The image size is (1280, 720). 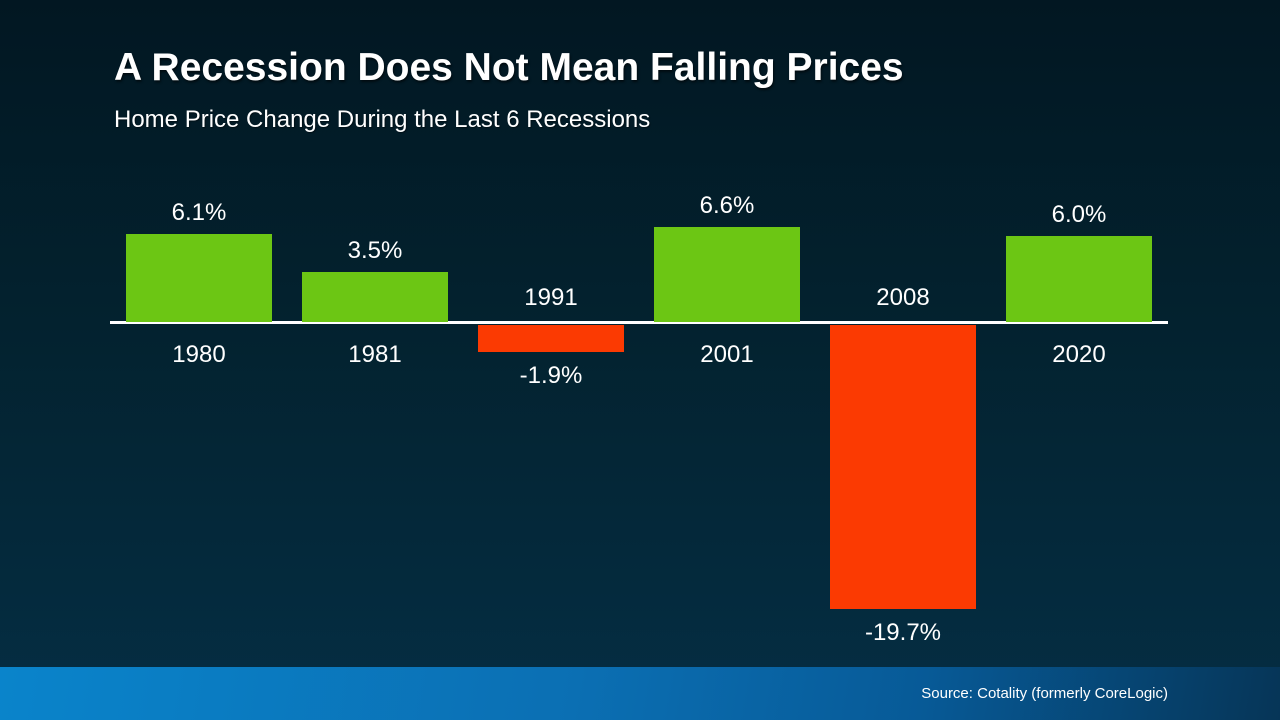 I want to click on category-label-1981: 1981, so click(x=375, y=354).